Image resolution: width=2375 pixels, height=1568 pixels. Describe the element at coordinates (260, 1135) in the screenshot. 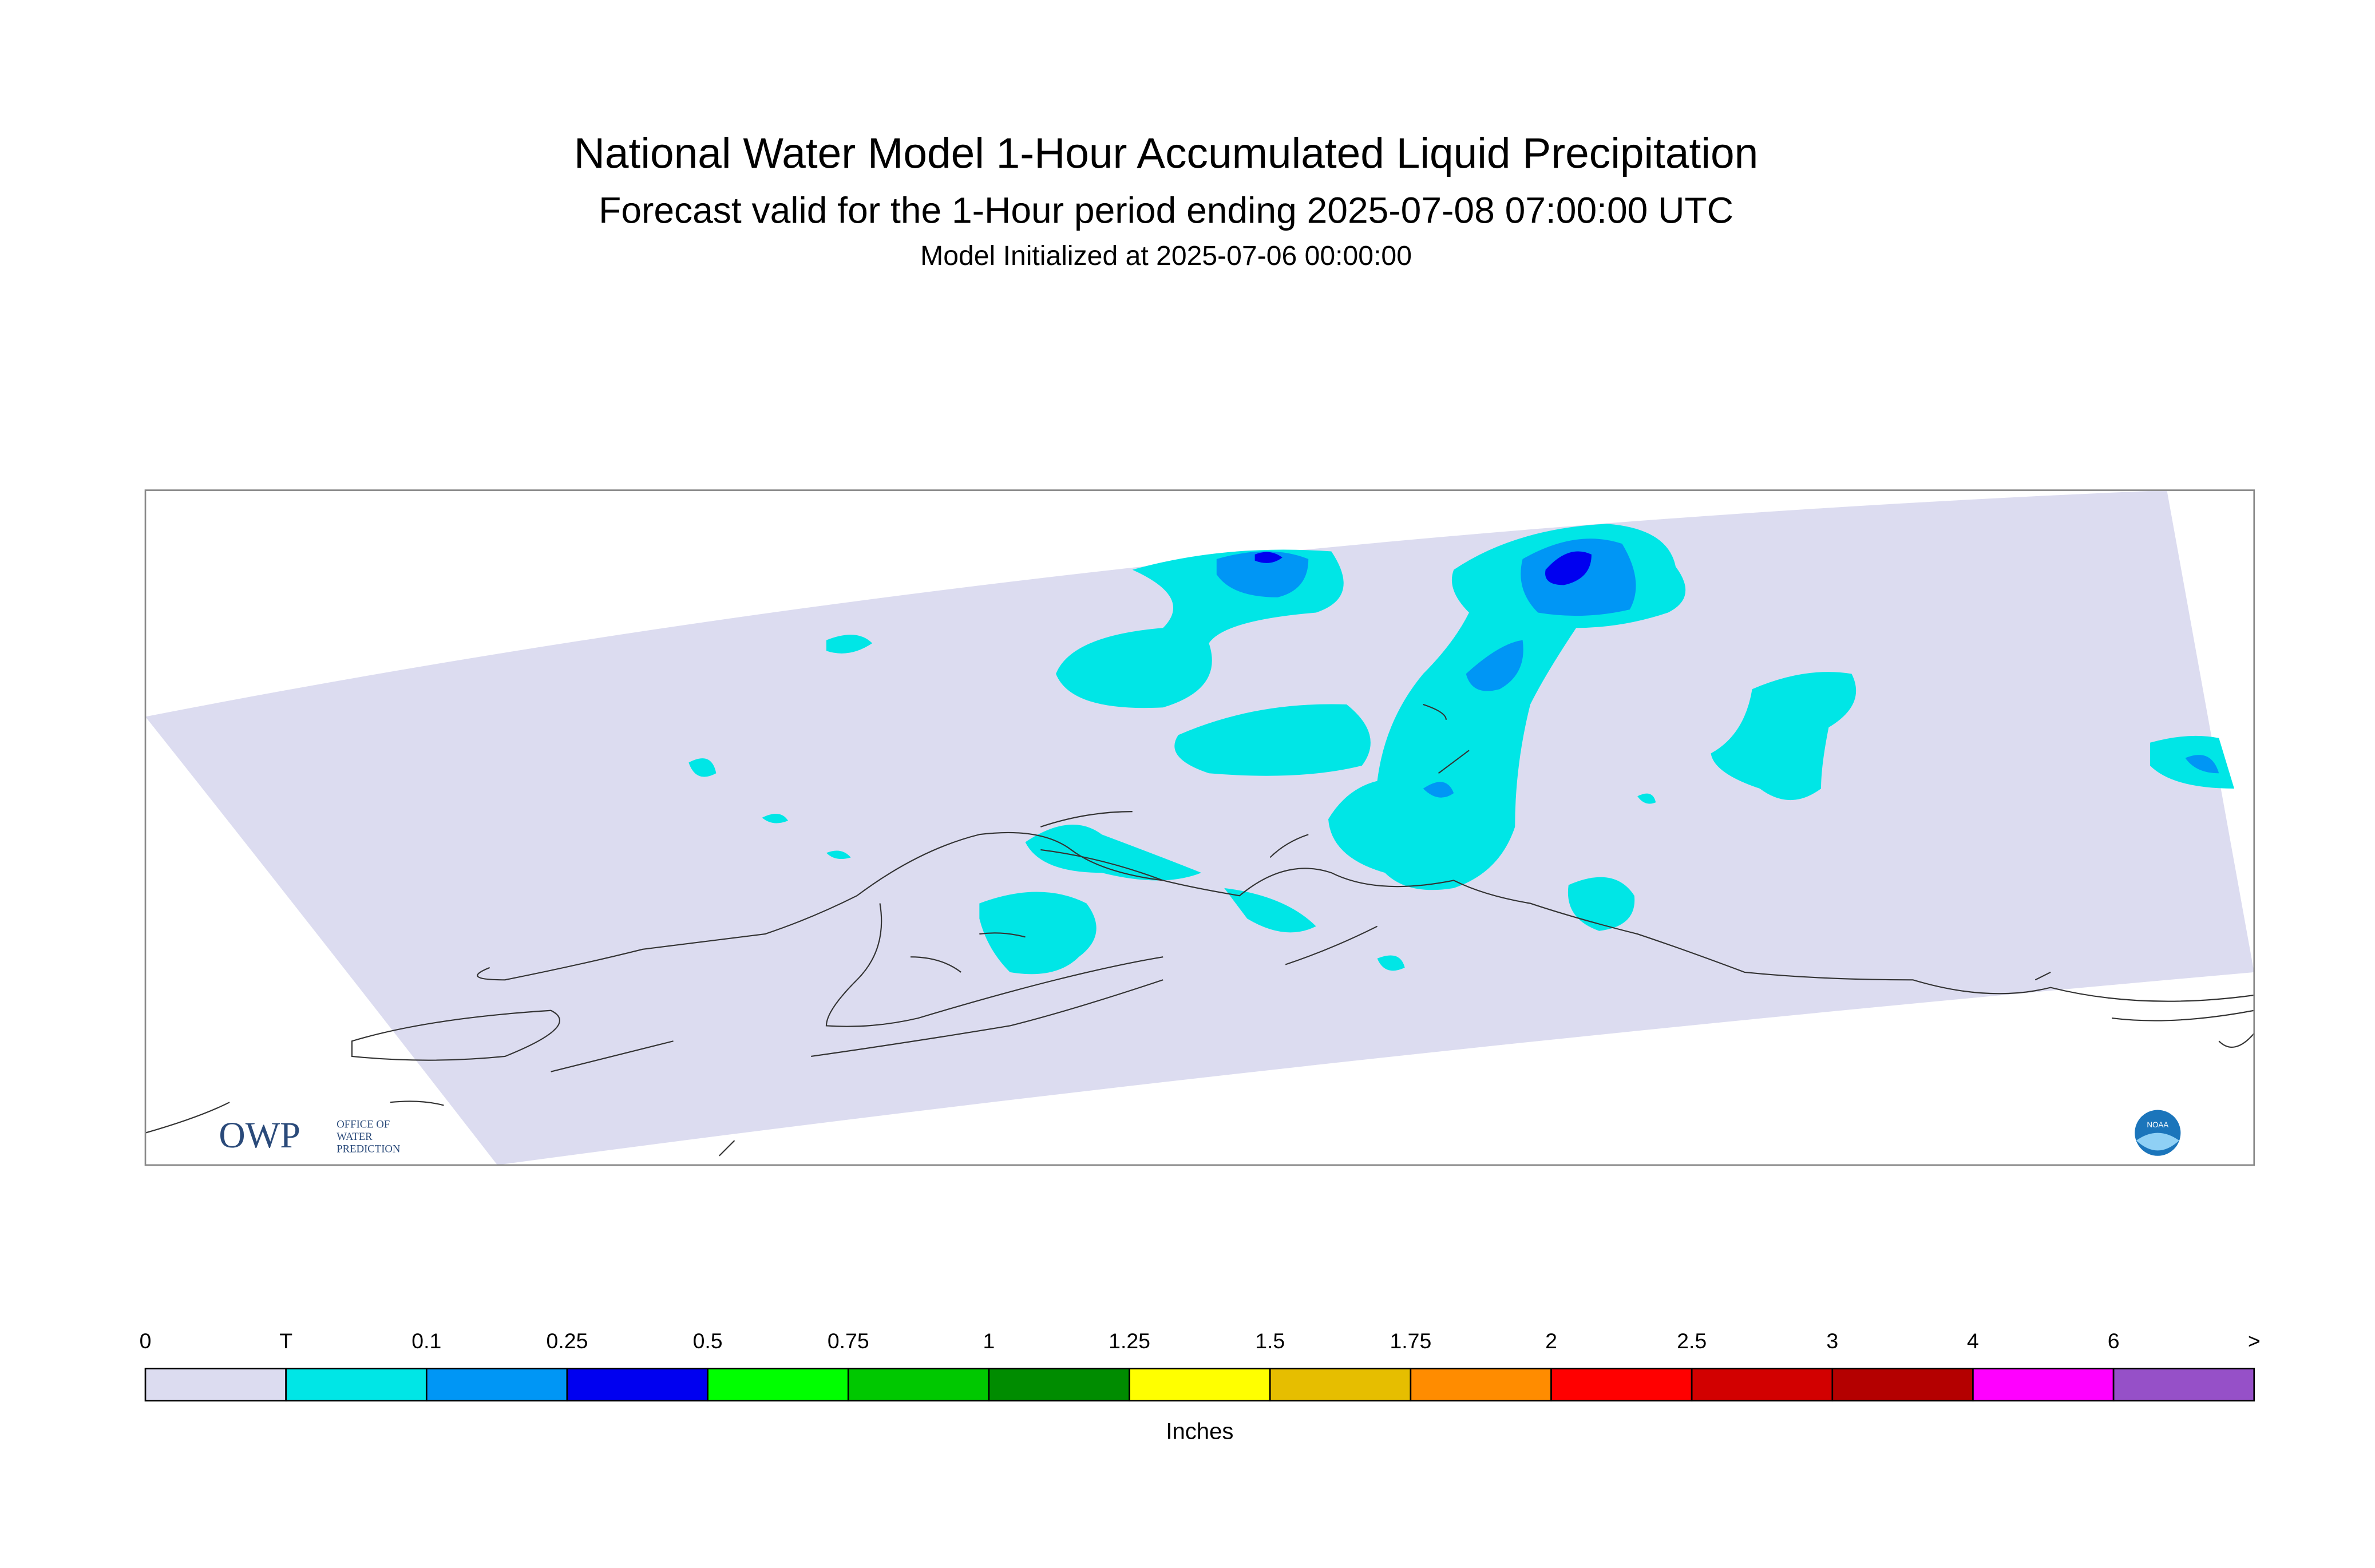

I see `owp-logo: OWP` at that location.